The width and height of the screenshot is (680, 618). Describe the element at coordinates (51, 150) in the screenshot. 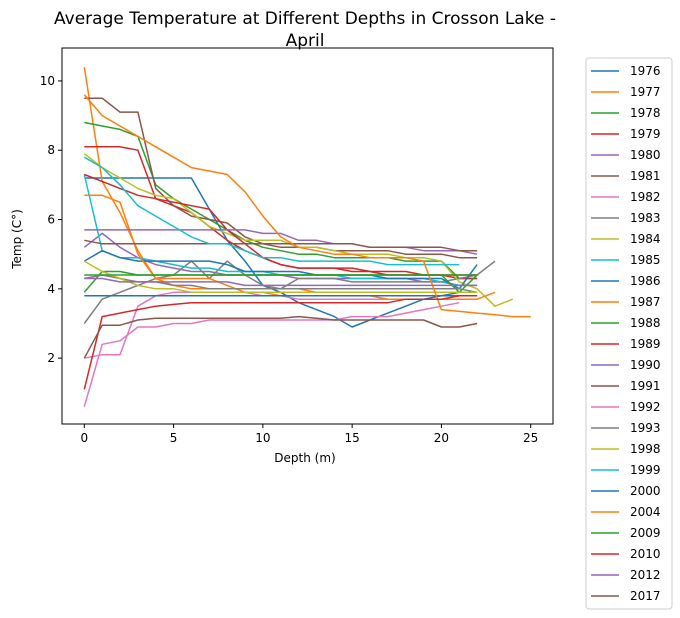

I see `y-tick-label: 8` at that location.